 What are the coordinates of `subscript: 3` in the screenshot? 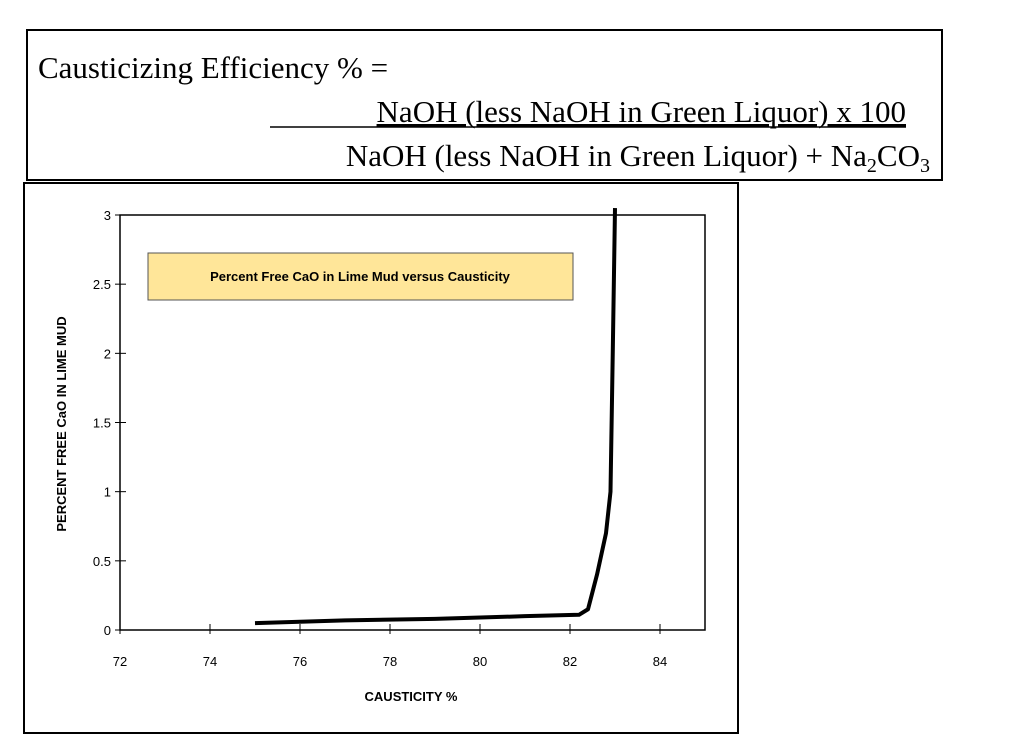 It's located at (925, 166).